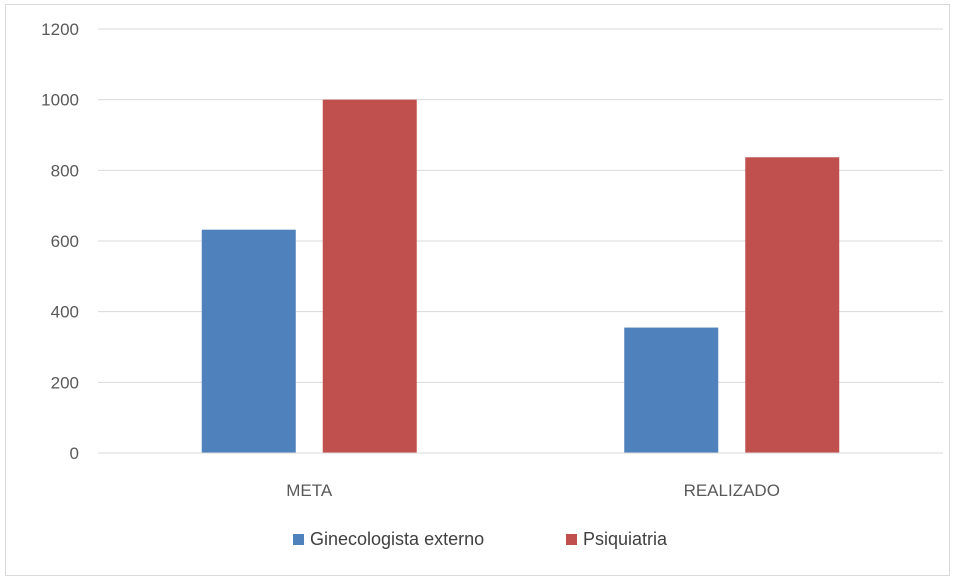 This screenshot has height=578, width=955. I want to click on bar-ginecologista-externo-realizado, so click(671, 390).